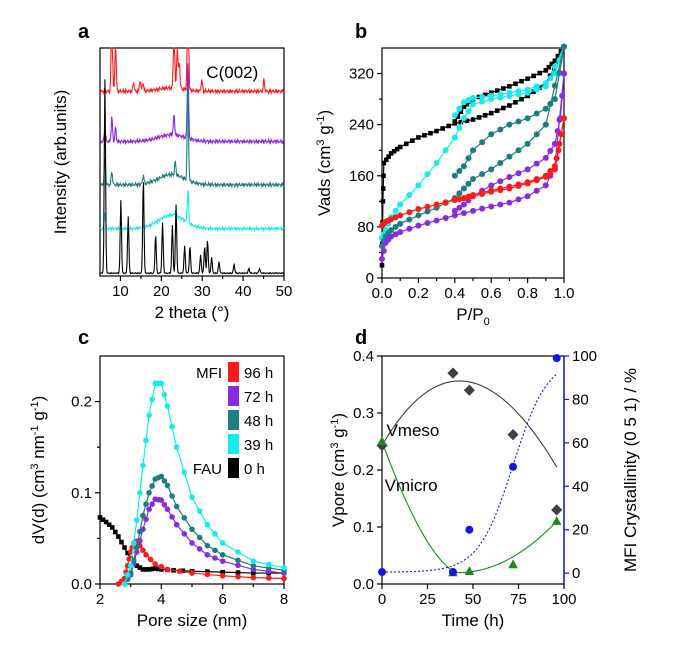 The height and width of the screenshot is (650, 688). What do you see at coordinates (258, 373) in the screenshot?
I see `legend-label: 96 h` at bounding box center [258, 373].